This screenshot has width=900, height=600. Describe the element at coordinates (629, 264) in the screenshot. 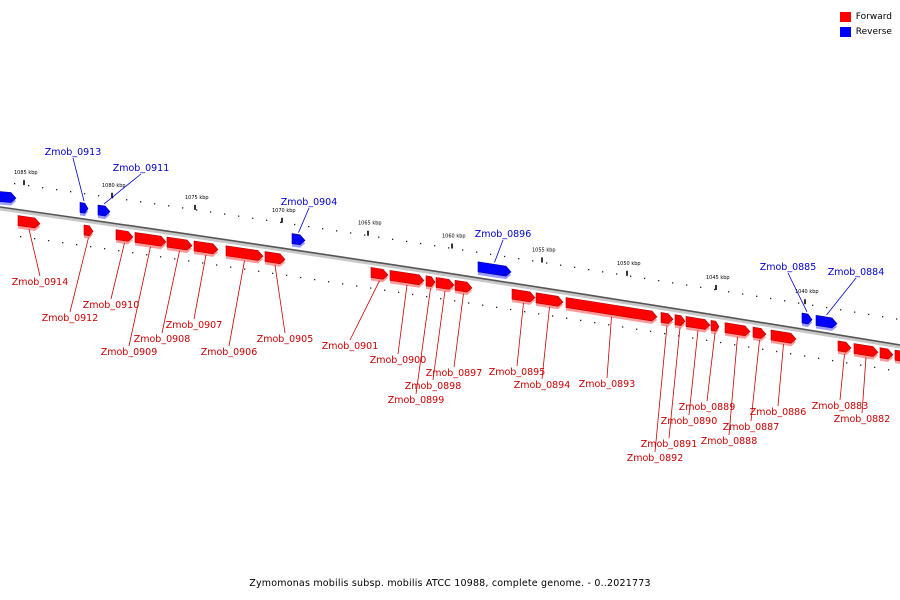

I see `scale-label: 1050 kbp` at that location.